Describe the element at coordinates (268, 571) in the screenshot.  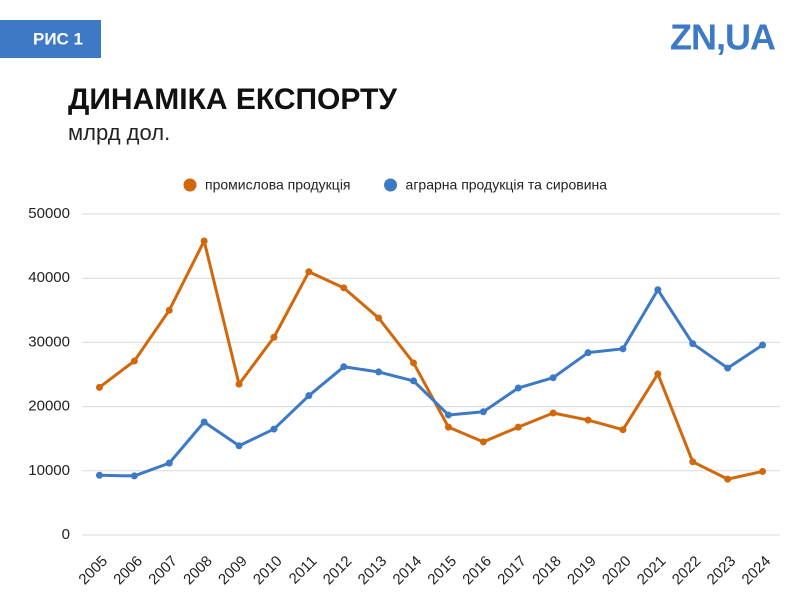
I see `x-tick-label: 2010` at that location.